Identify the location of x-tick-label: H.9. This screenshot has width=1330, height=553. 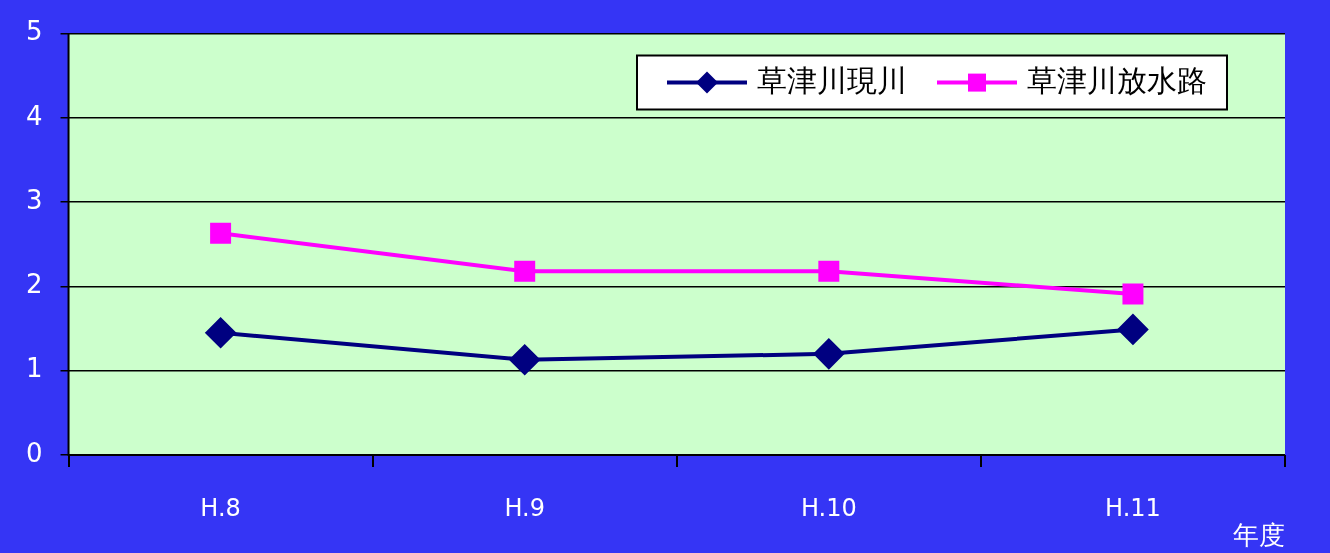
(524, 507).